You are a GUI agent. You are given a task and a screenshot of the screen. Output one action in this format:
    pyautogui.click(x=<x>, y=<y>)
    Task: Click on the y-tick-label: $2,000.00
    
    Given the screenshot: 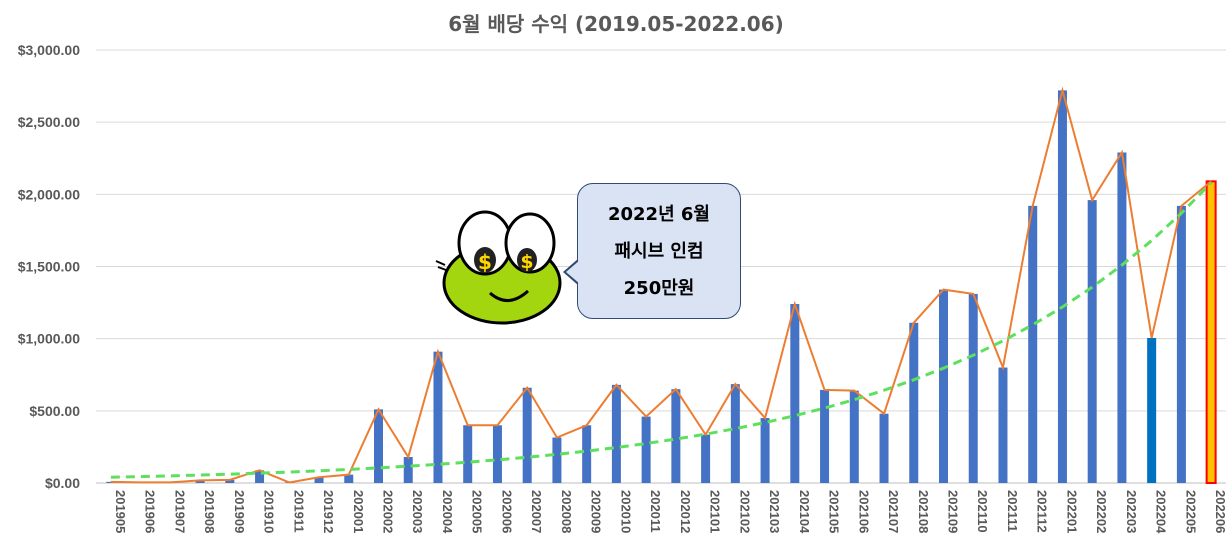 What is the action you would take?
    pyautogui.click(x=49, y=194)
    